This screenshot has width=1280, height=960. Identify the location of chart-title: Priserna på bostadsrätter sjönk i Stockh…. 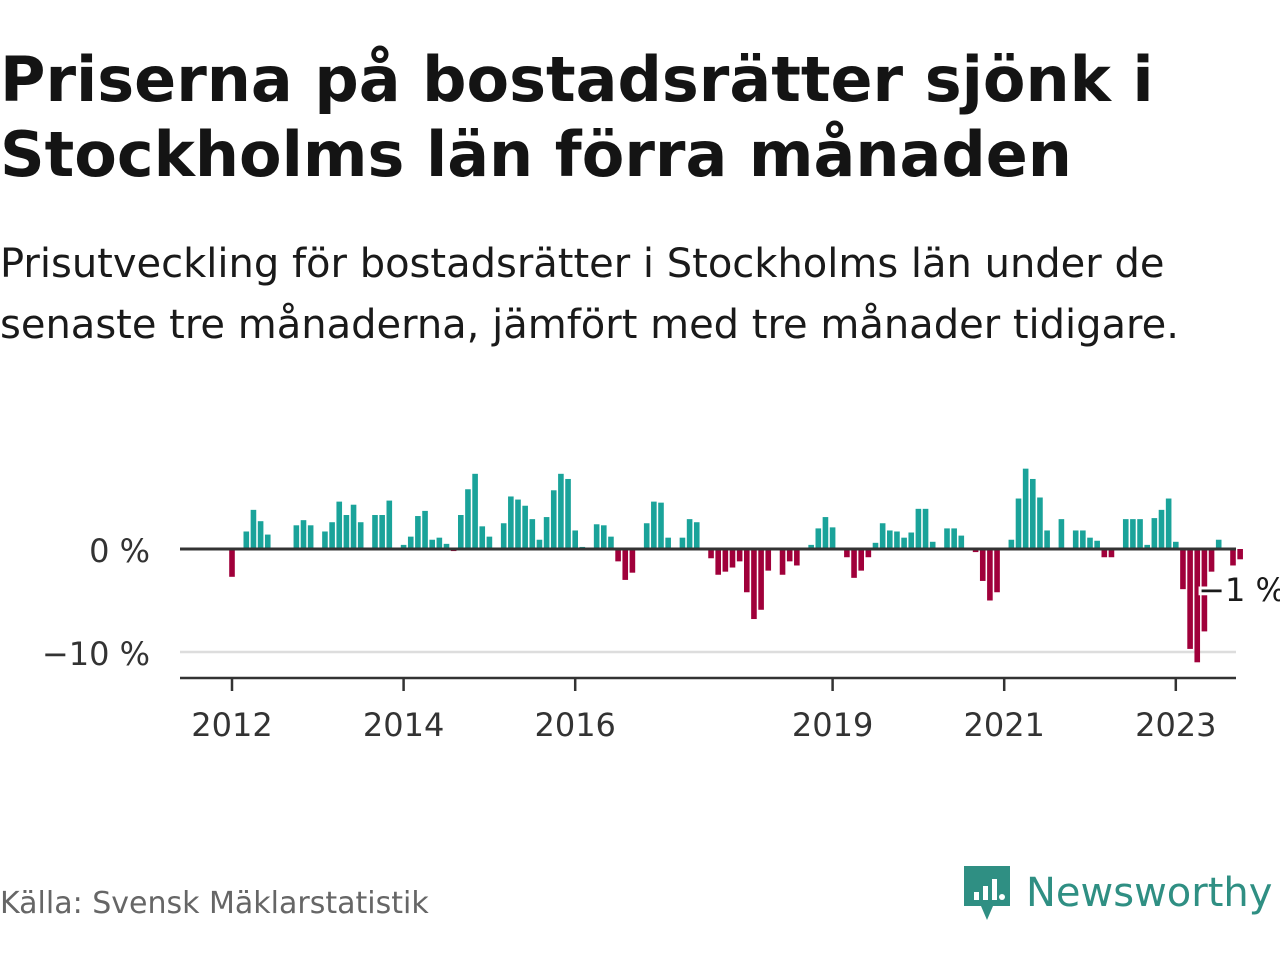
(577, 117).